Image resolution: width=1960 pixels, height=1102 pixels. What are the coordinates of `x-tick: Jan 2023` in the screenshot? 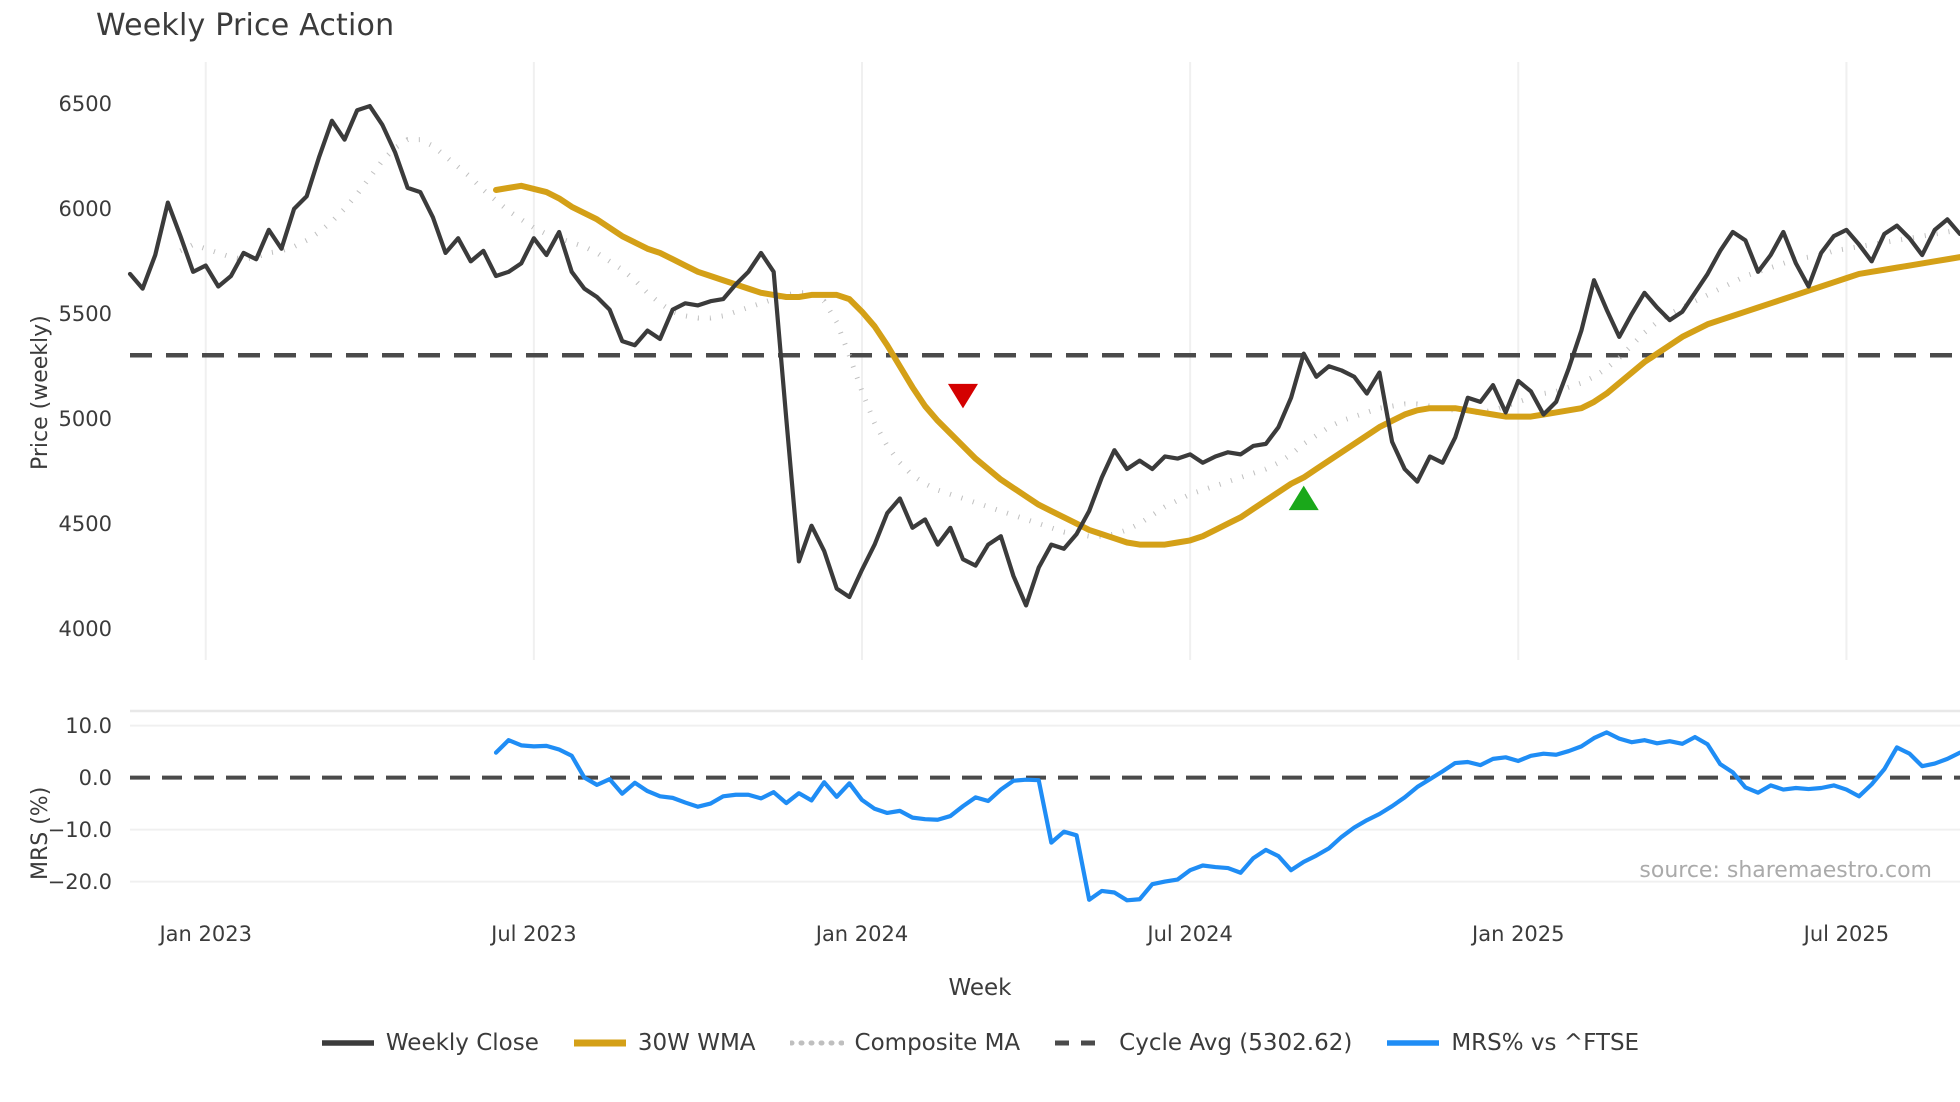 It's located at (205, 934).